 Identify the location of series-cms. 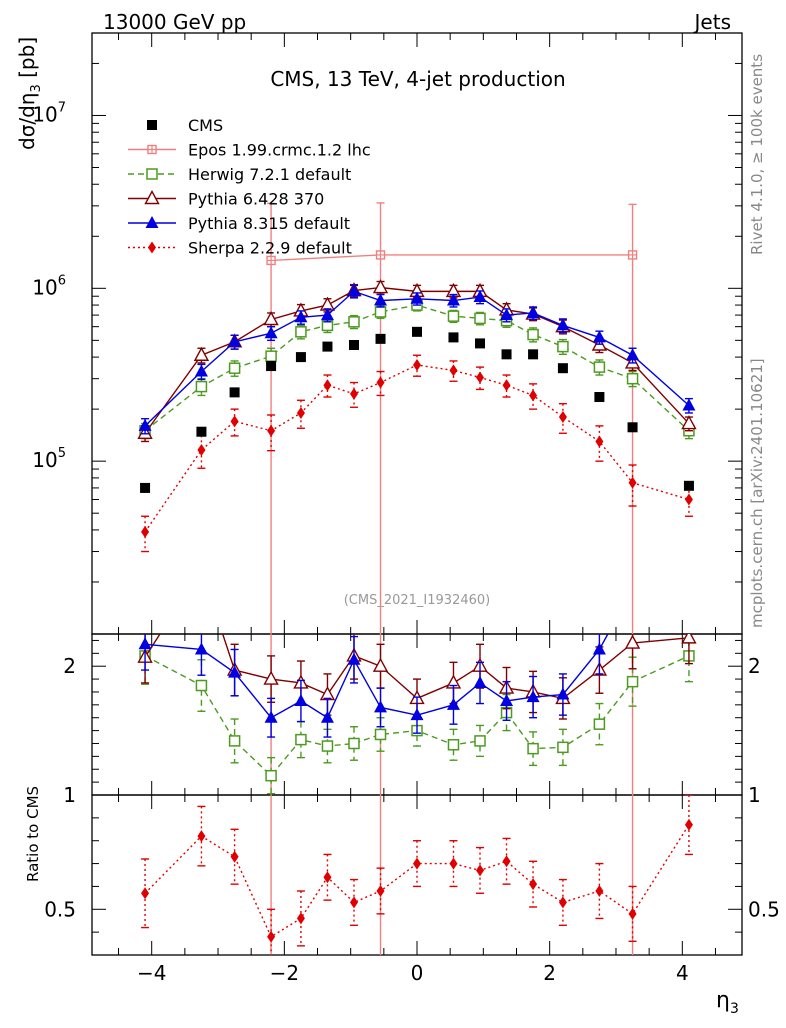
(417, 409).